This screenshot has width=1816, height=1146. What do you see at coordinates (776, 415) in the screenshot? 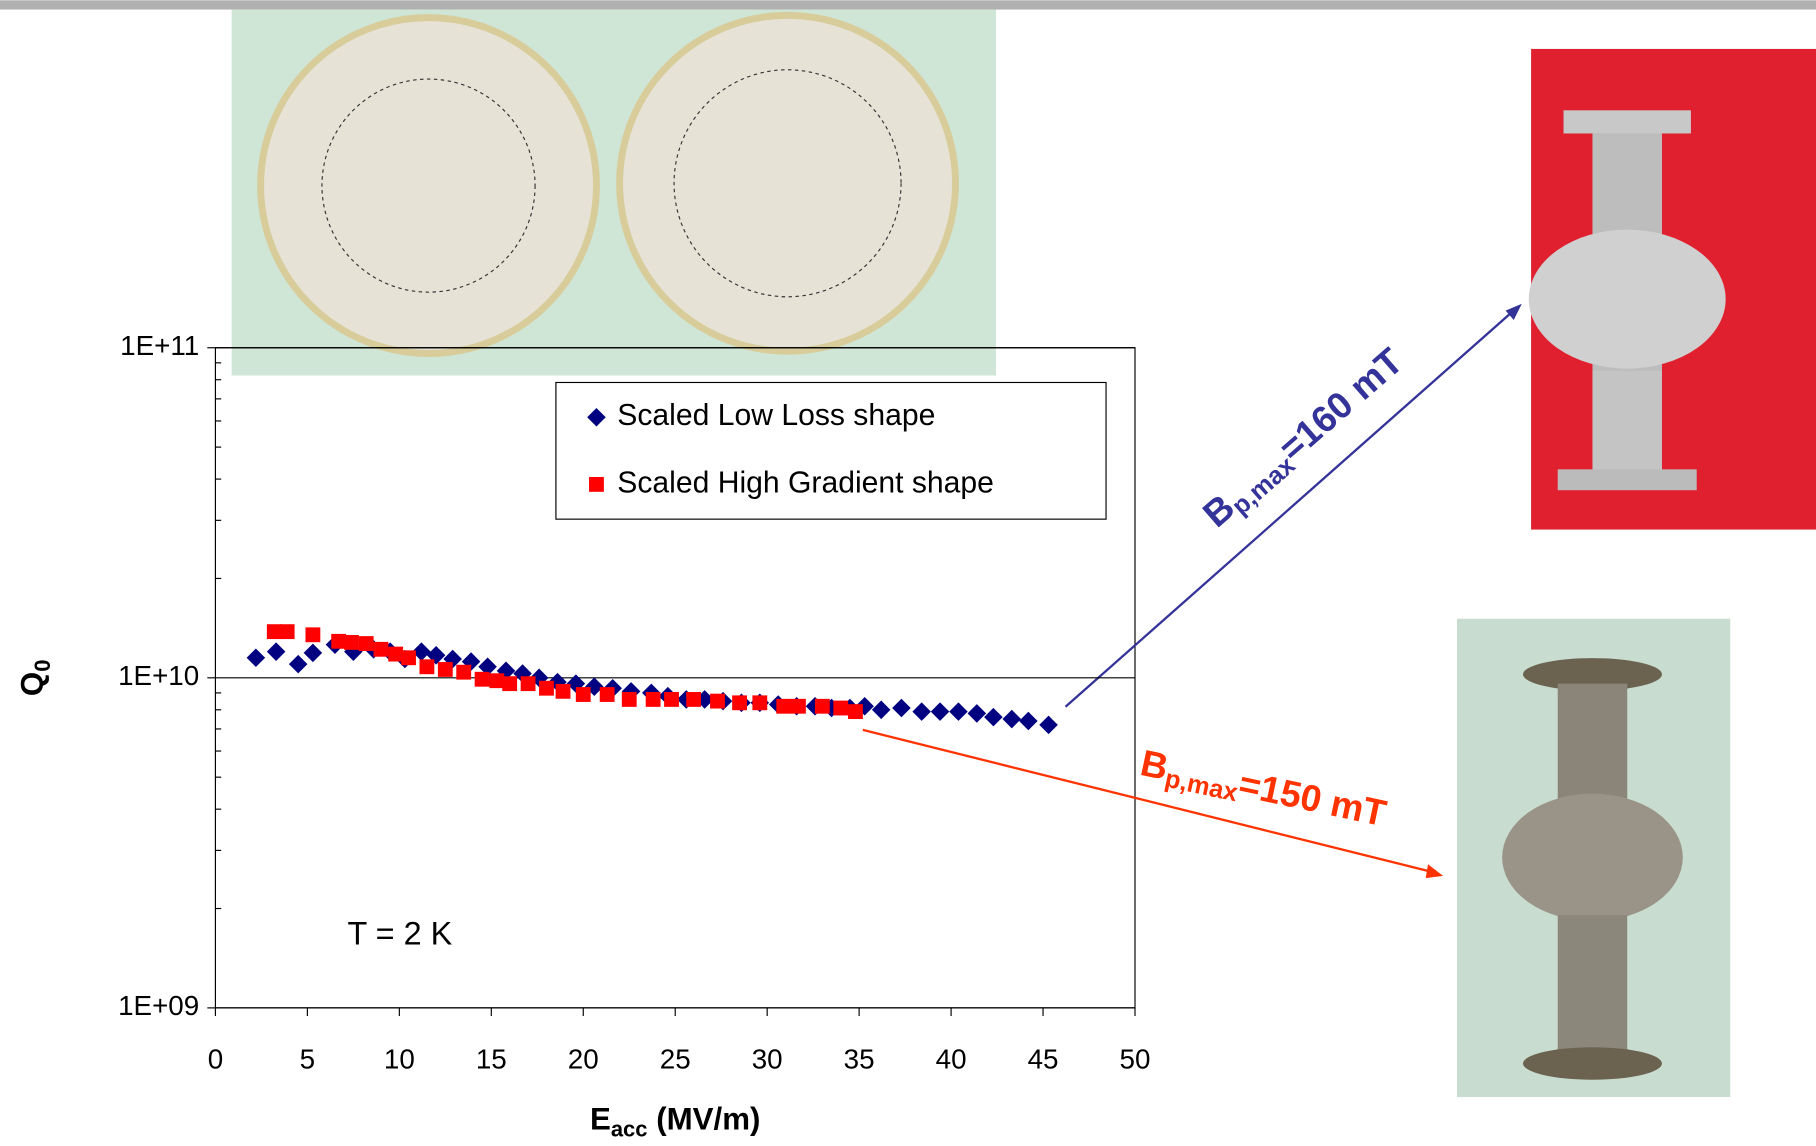
I see `legend-label: Scaled Low Loss shape` at bounding box center [776, 415].